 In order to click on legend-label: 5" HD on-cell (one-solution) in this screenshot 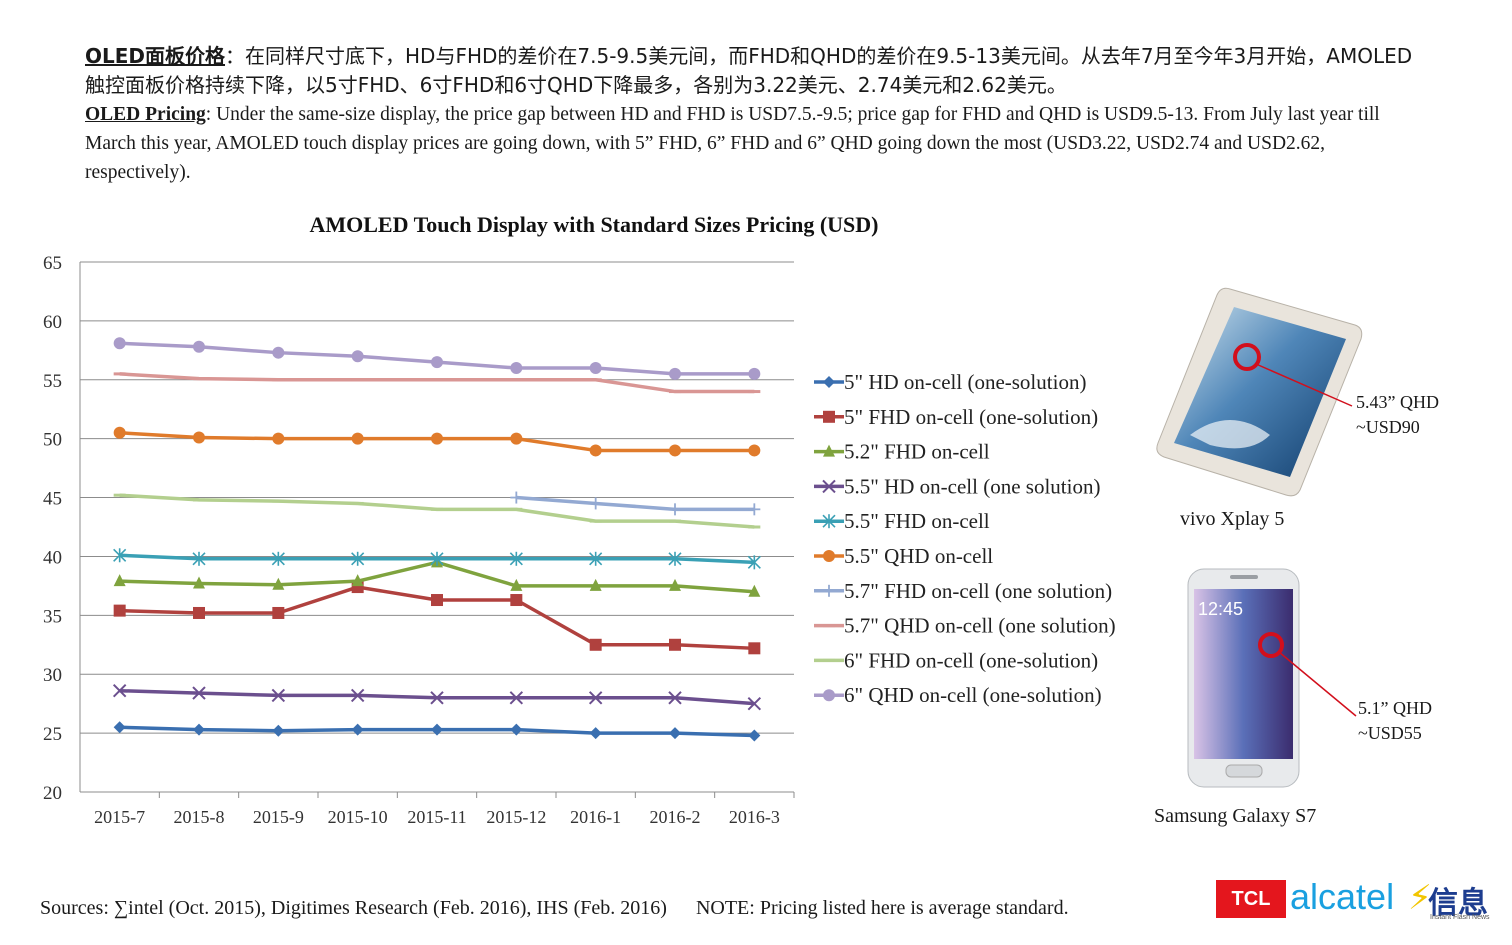, I will do `click(965, 382)`.